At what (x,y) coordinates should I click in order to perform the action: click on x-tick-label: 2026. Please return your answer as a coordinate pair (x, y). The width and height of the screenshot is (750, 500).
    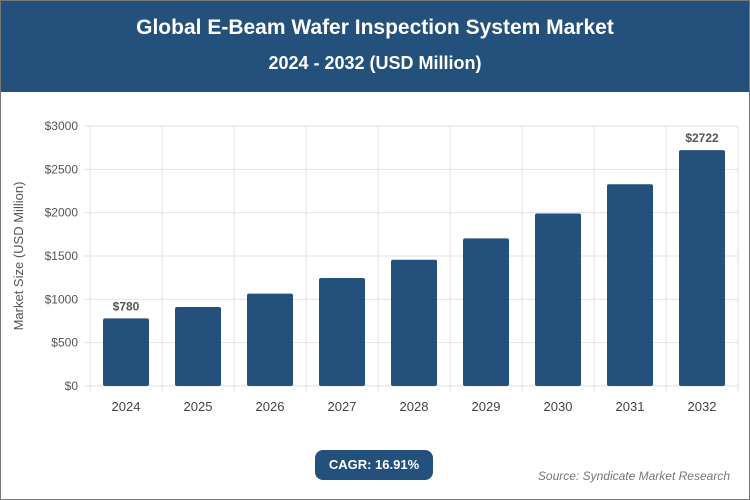
    Looking at the image, I should click on (270, 406).